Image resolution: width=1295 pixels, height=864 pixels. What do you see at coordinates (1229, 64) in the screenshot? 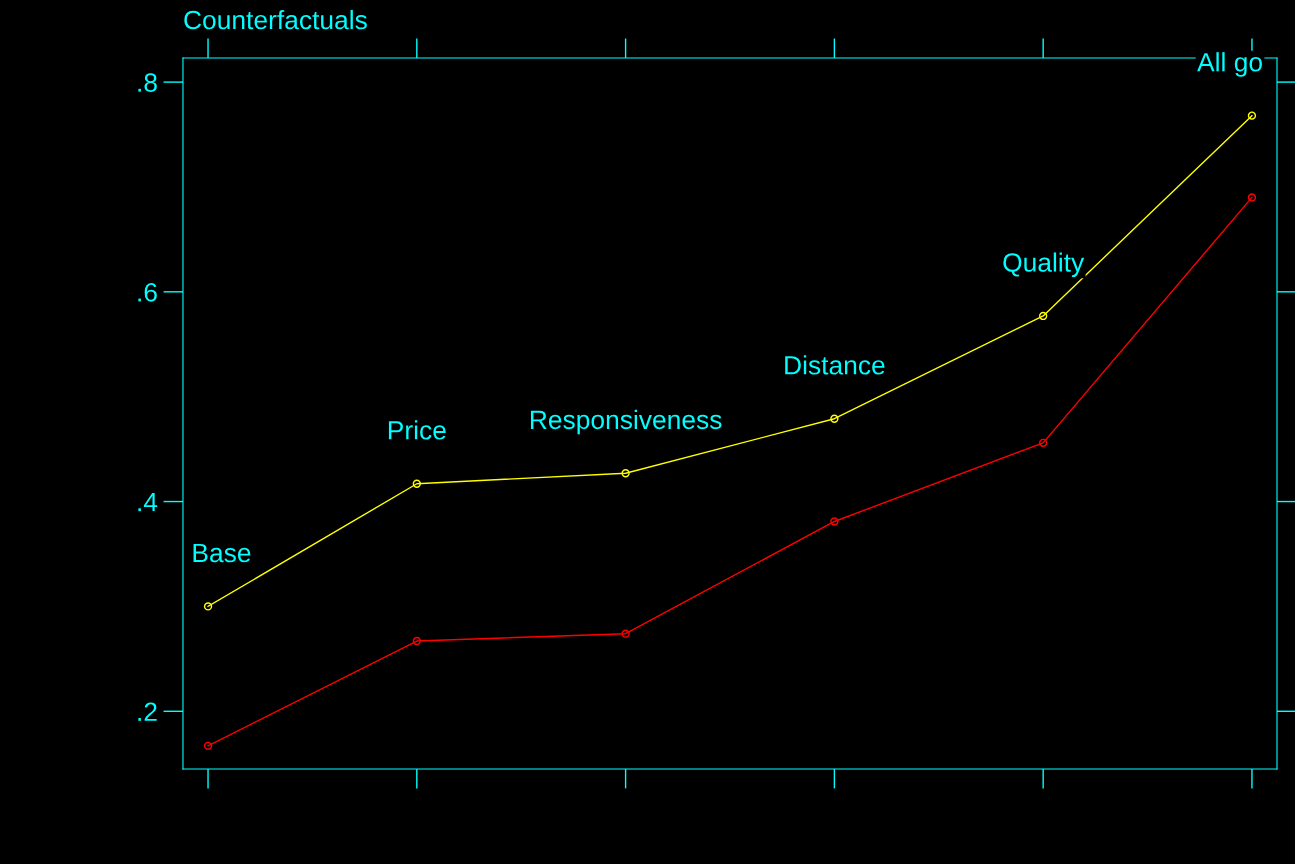
I see `annotation: All go` at bounding box center [1229, 64].